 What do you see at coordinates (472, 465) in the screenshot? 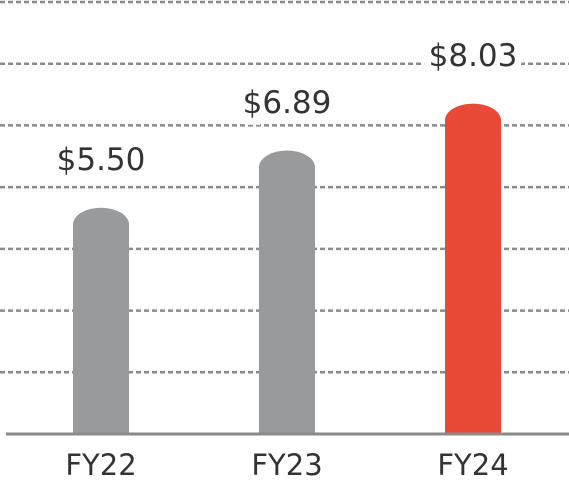
I see `x-tick-label: FY24` at bounding box center [472, 465].